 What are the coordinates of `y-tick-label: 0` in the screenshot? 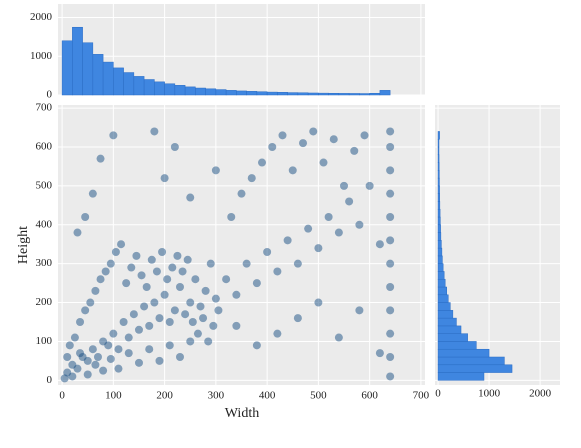 It's located at (50, 95).